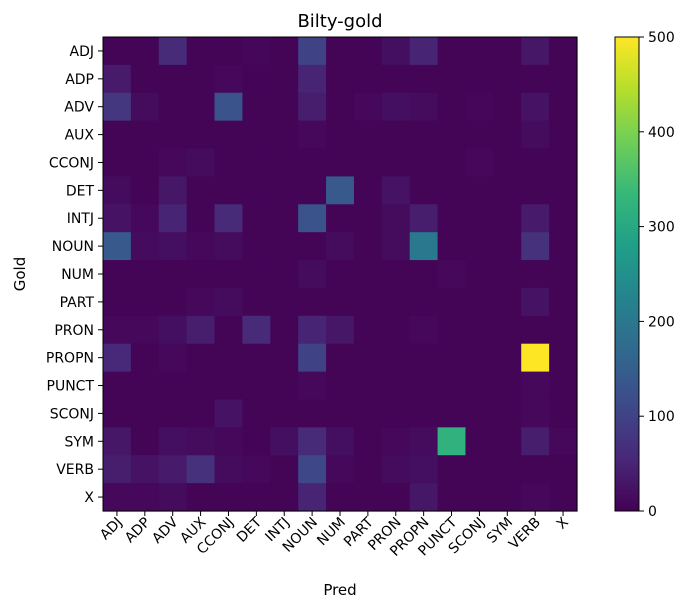 Image resolution: width=697 pixels, height=612 pixels. Describe the element at coordinates (507, 79) in the screenshot. I see `heatmap-cell-adp-sym` at that location.